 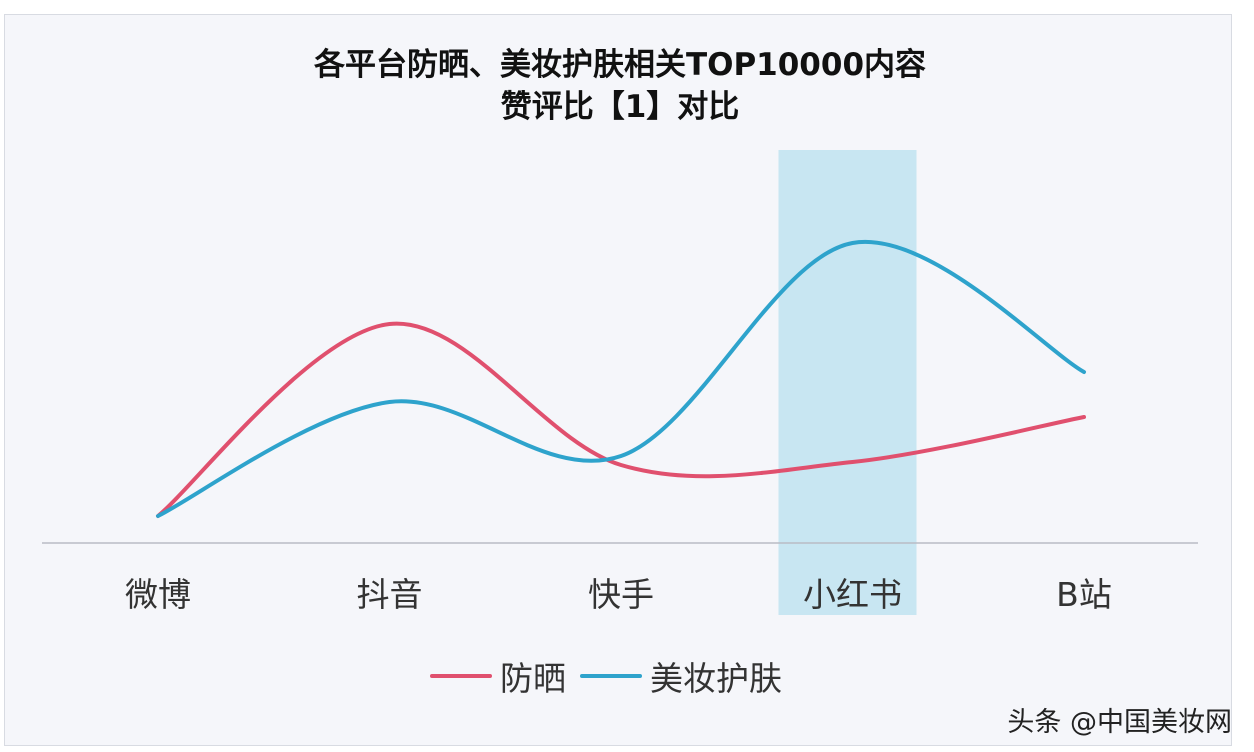 I want to click on x-tick-label: 微博, so click(x=158, y=594).